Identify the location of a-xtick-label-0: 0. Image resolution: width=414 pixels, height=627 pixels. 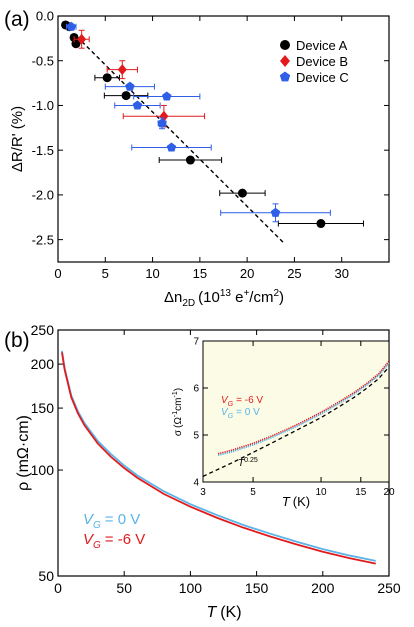
(57, 273).